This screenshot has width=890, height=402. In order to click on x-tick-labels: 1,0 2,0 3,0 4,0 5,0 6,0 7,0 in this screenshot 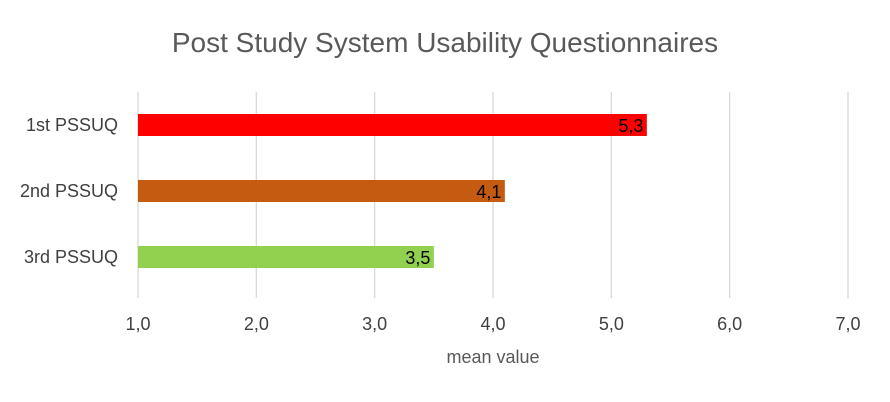, I will do `click(492, 324)`.